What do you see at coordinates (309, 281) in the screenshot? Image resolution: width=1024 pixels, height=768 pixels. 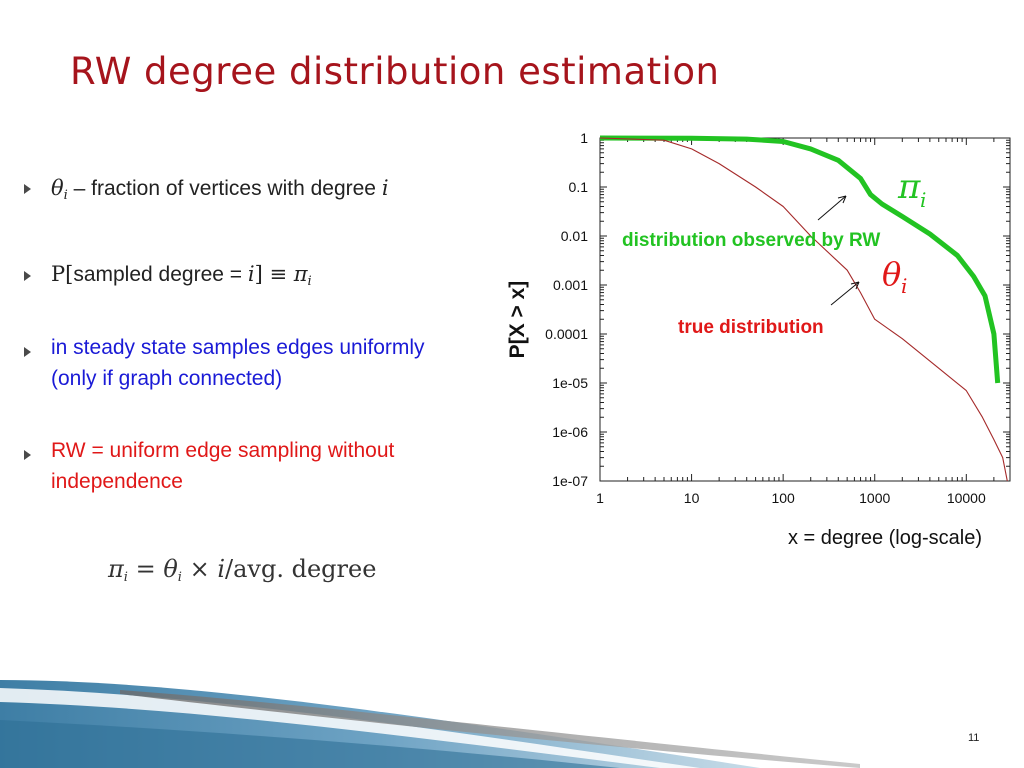 I see `pi-subscript: i` at bounding box center [309, 281].